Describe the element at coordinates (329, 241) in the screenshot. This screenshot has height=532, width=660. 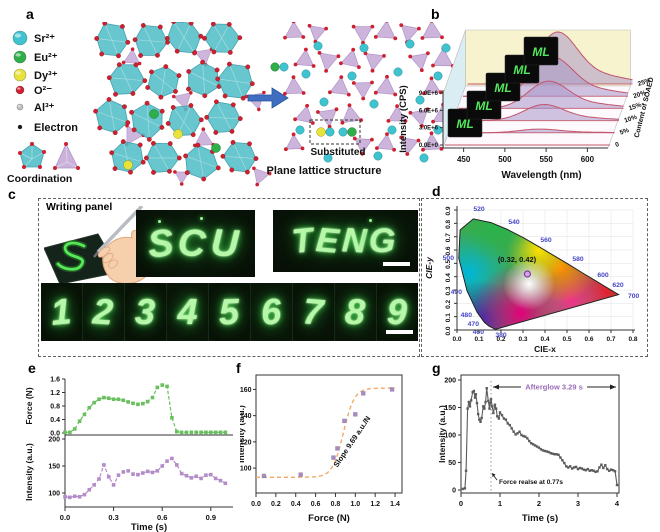
I see `glow-char: E` at that location.